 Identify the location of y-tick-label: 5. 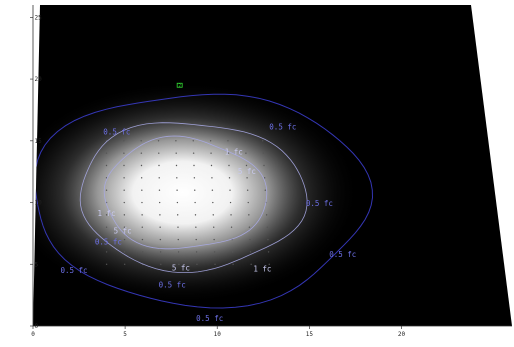
(37, 264).